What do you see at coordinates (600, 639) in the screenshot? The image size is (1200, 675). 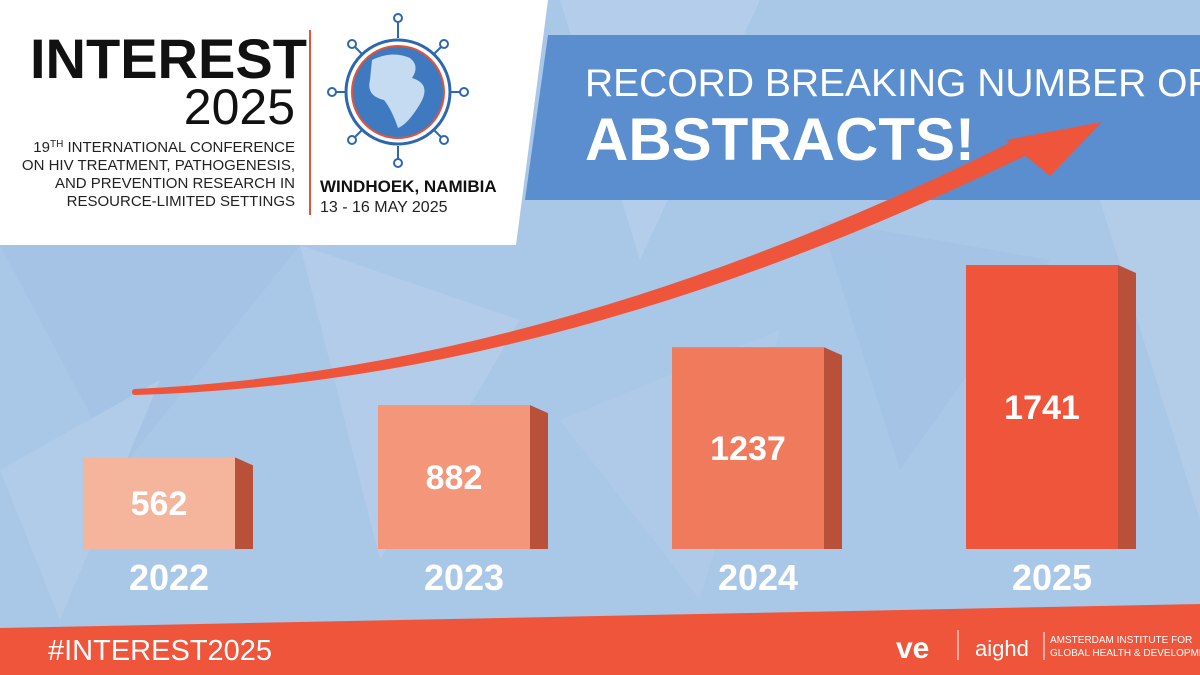 I see `footer-band` at bounding box center [600, 639].